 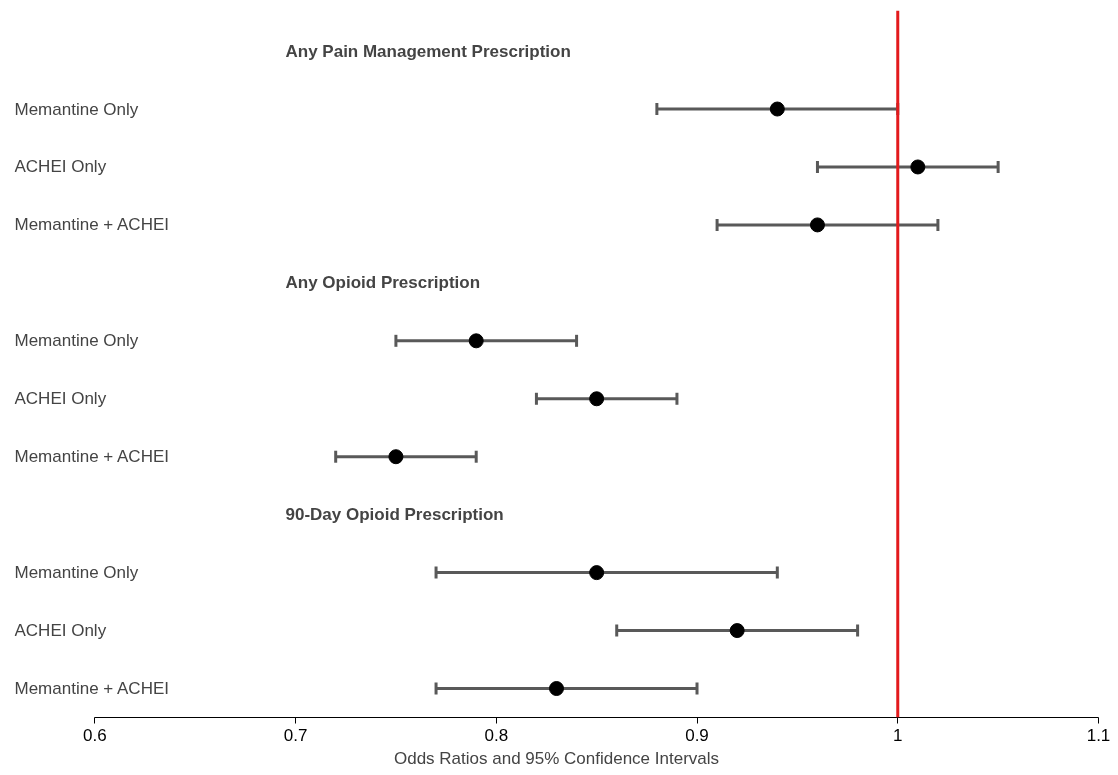 What do you see at coordinates (383, 283) in the screenshot?
I see `annotation: Any Opioid Prescription` at bounding box center [383, 283].